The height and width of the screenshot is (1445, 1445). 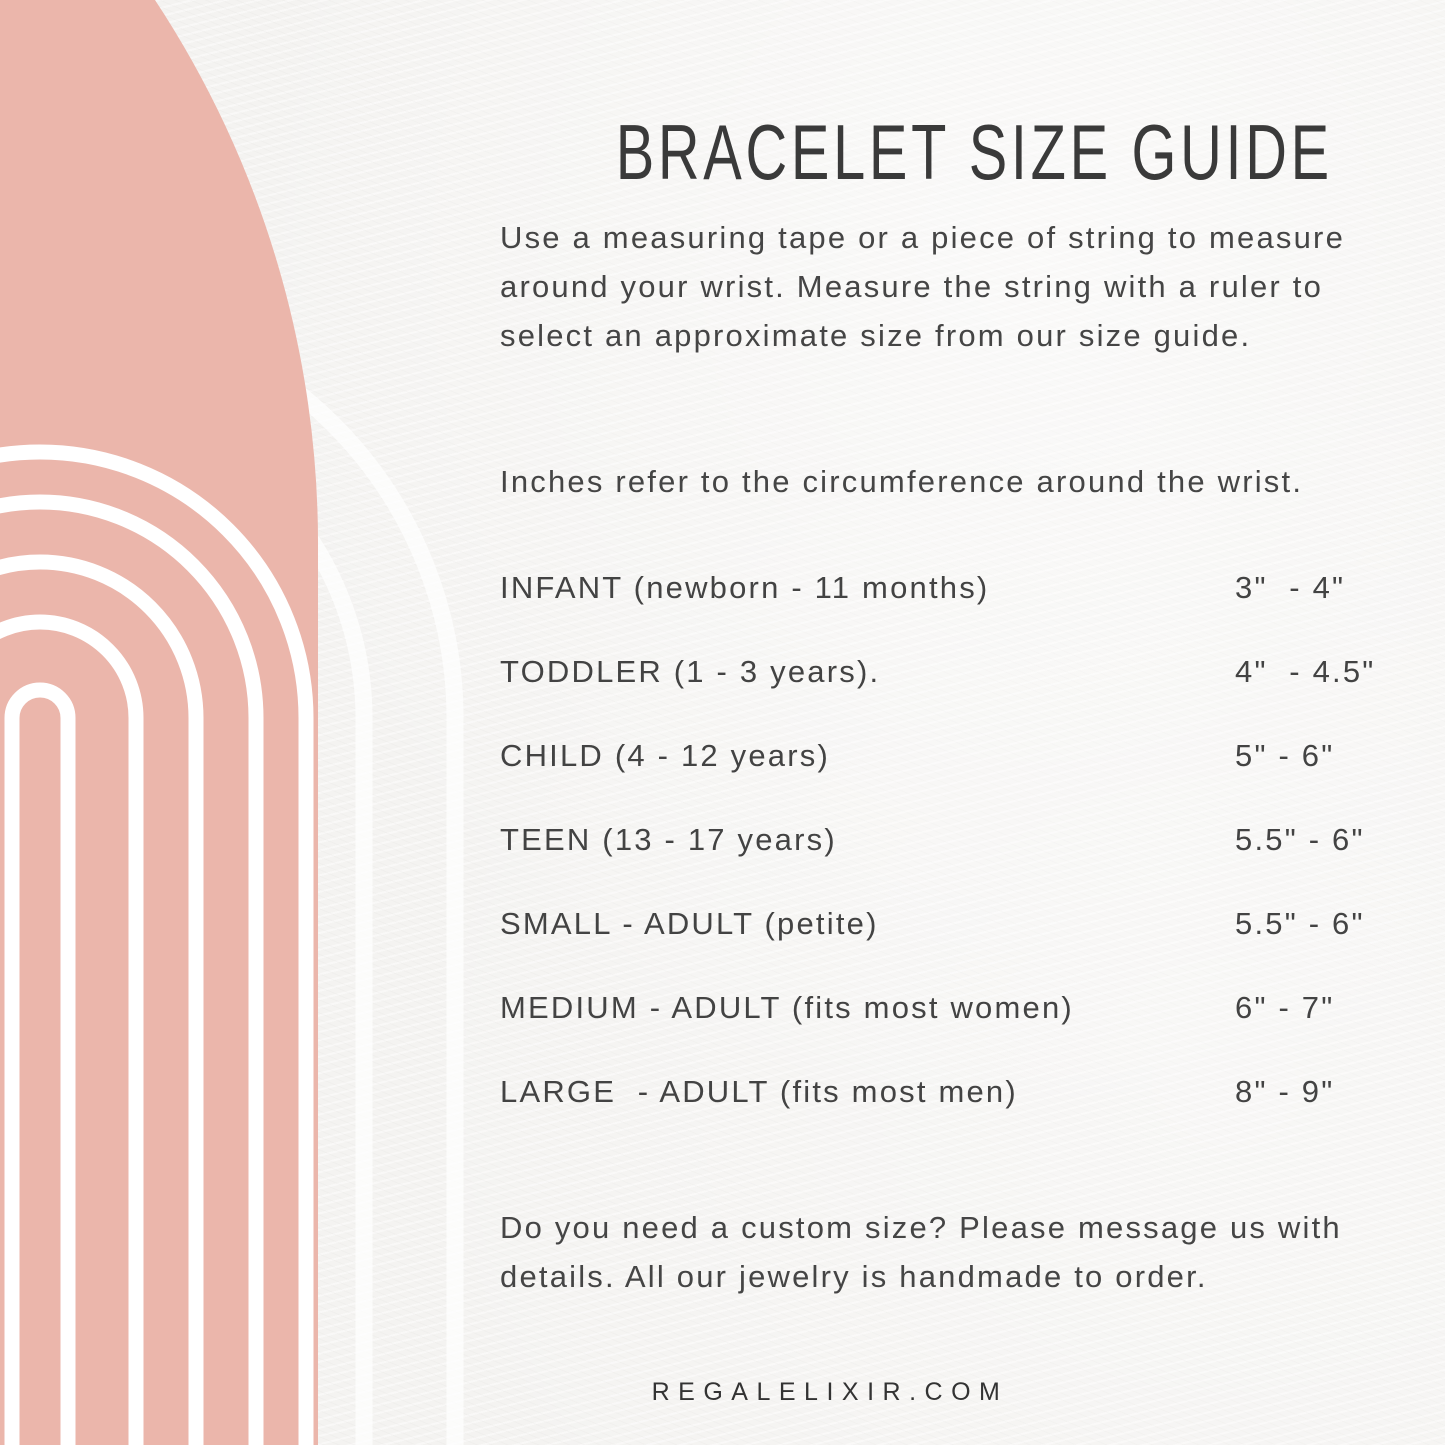 I want to click on size-row-large-adult: LARGE - ADULT (fits most men) 8" - 9", so click(x=945, y=1093).